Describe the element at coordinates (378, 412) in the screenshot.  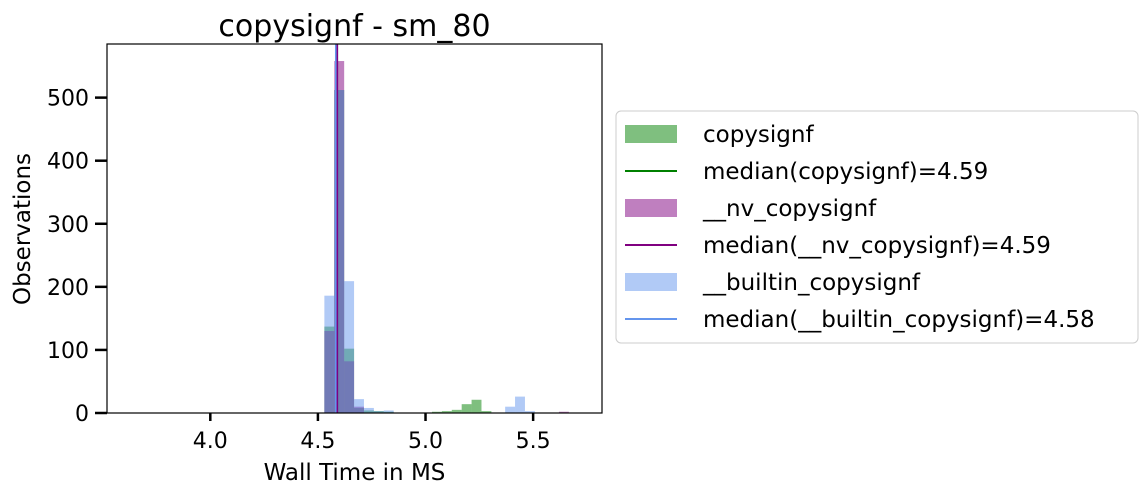
I see `bar-__builtin_copysignf-5` at that location.